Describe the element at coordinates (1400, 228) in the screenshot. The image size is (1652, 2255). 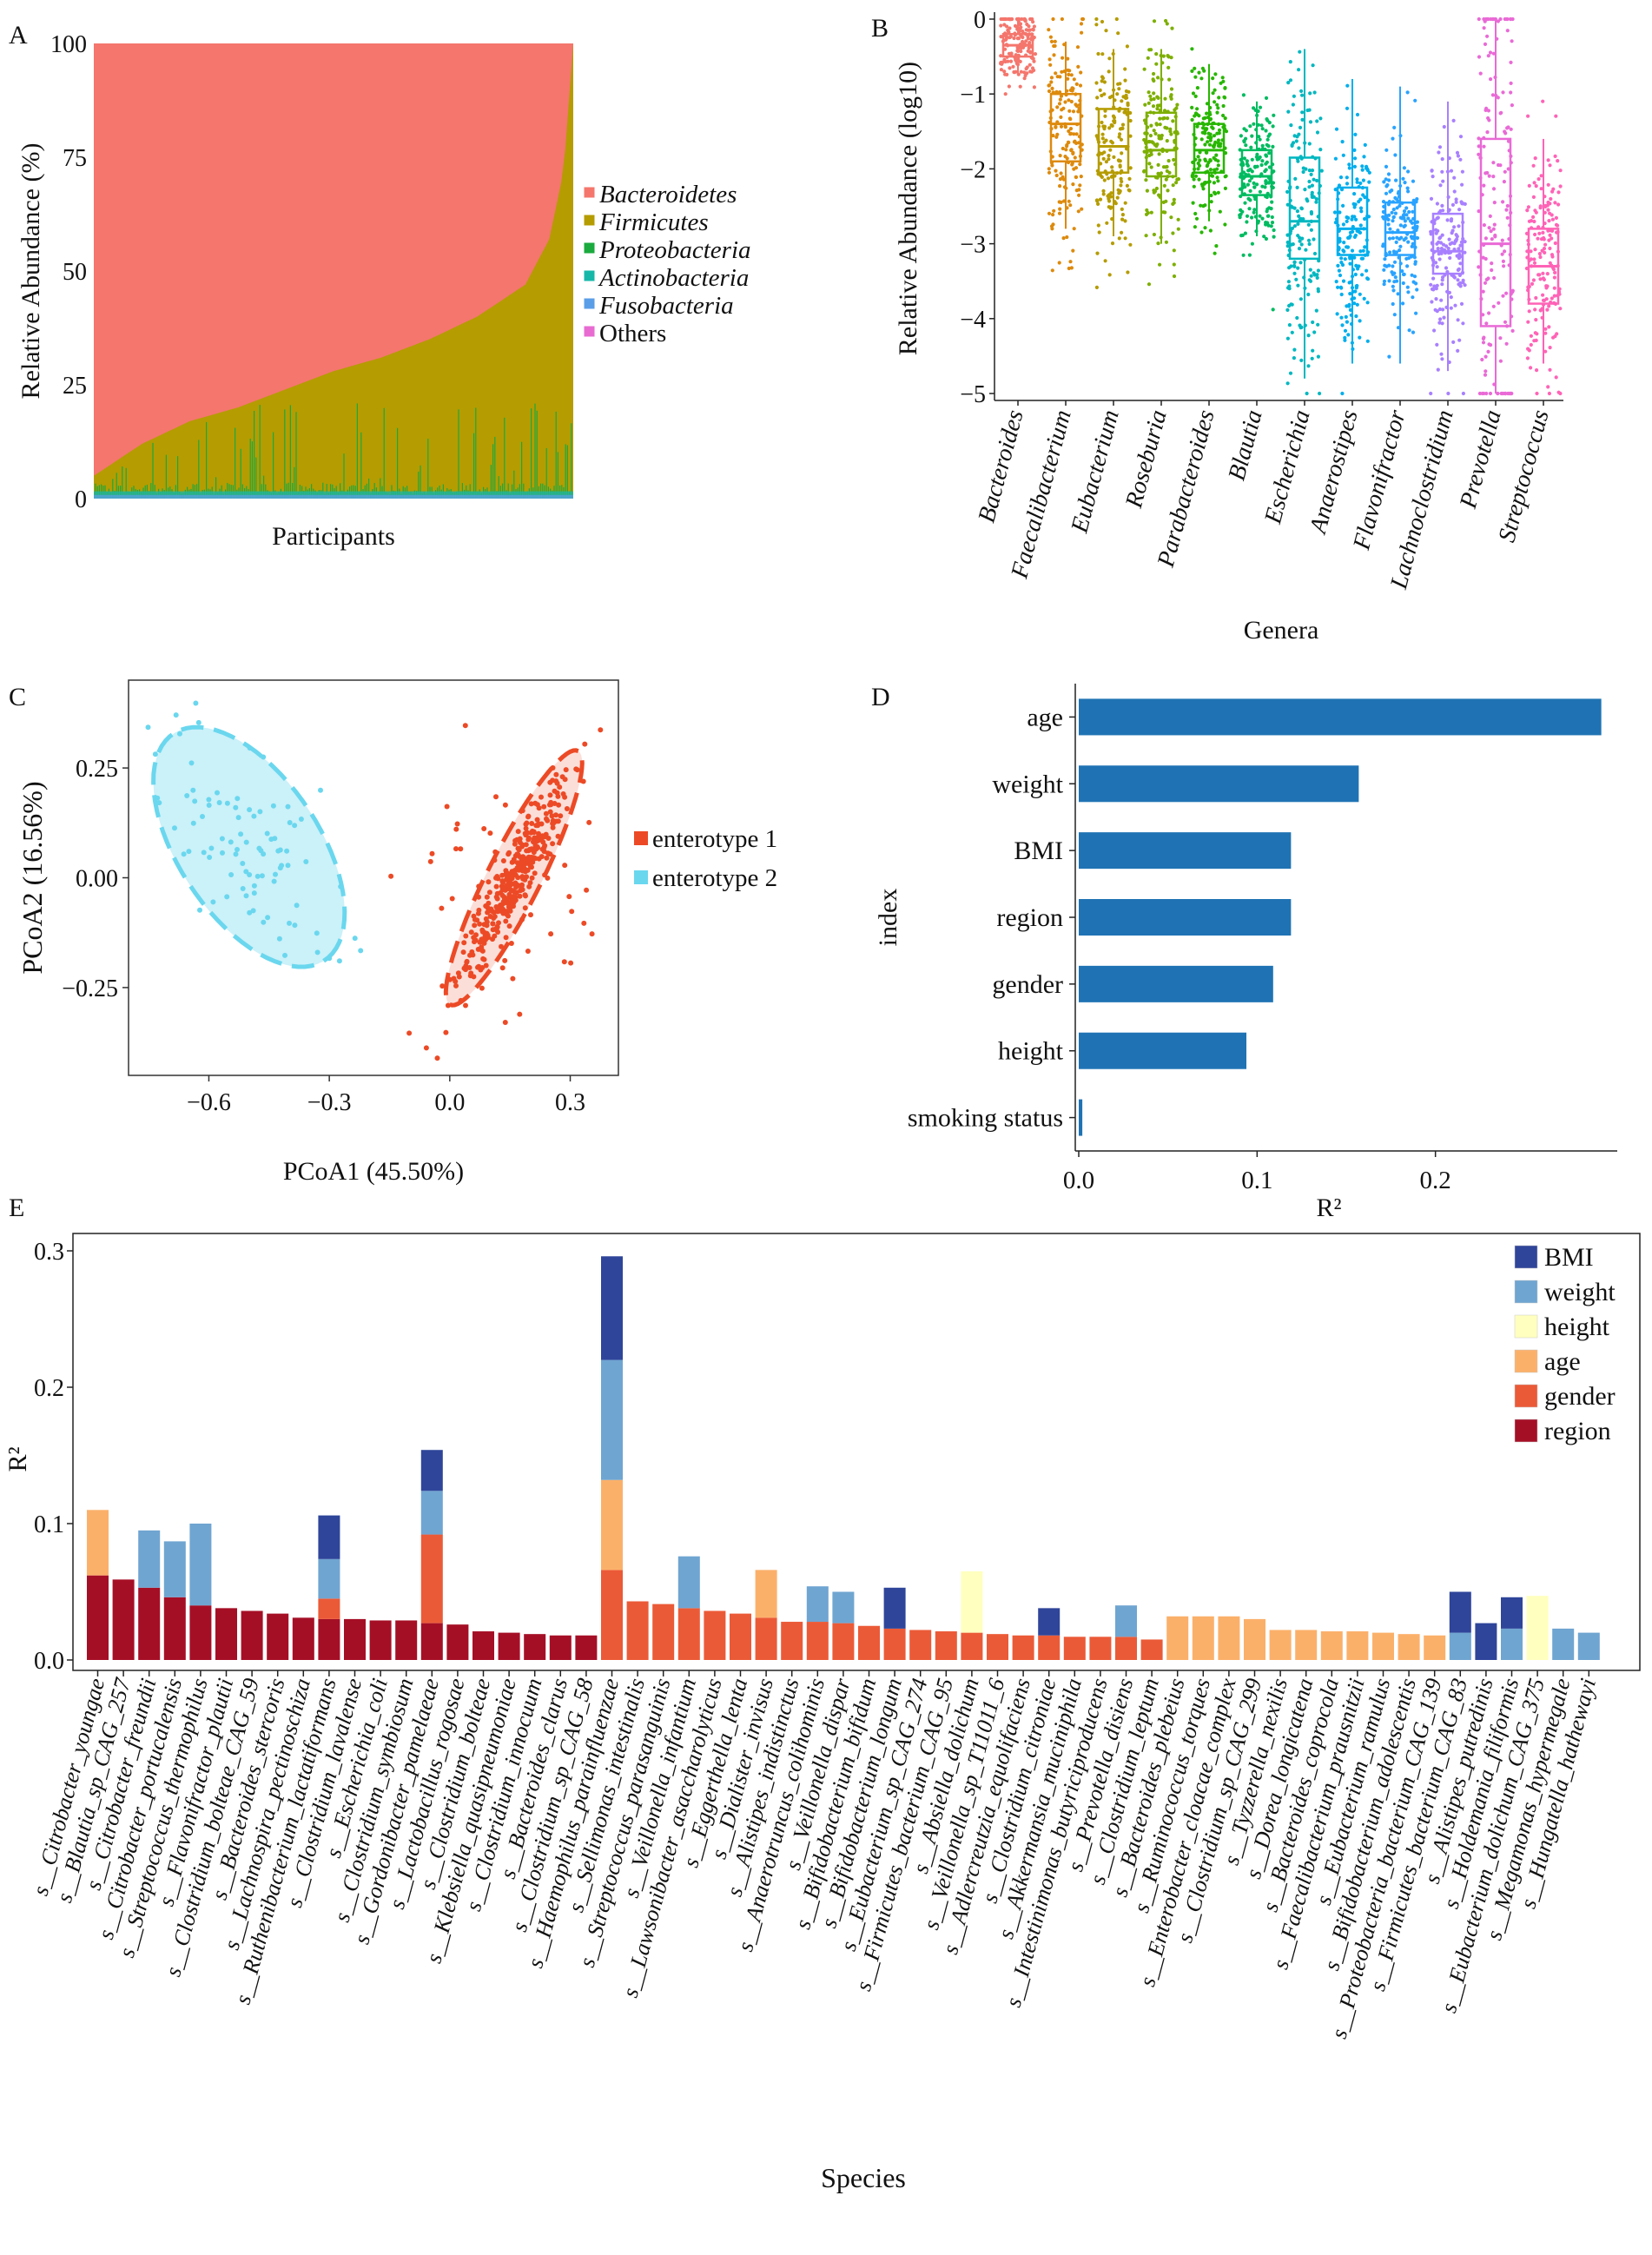
I see `box-flavonifractor` at that location.